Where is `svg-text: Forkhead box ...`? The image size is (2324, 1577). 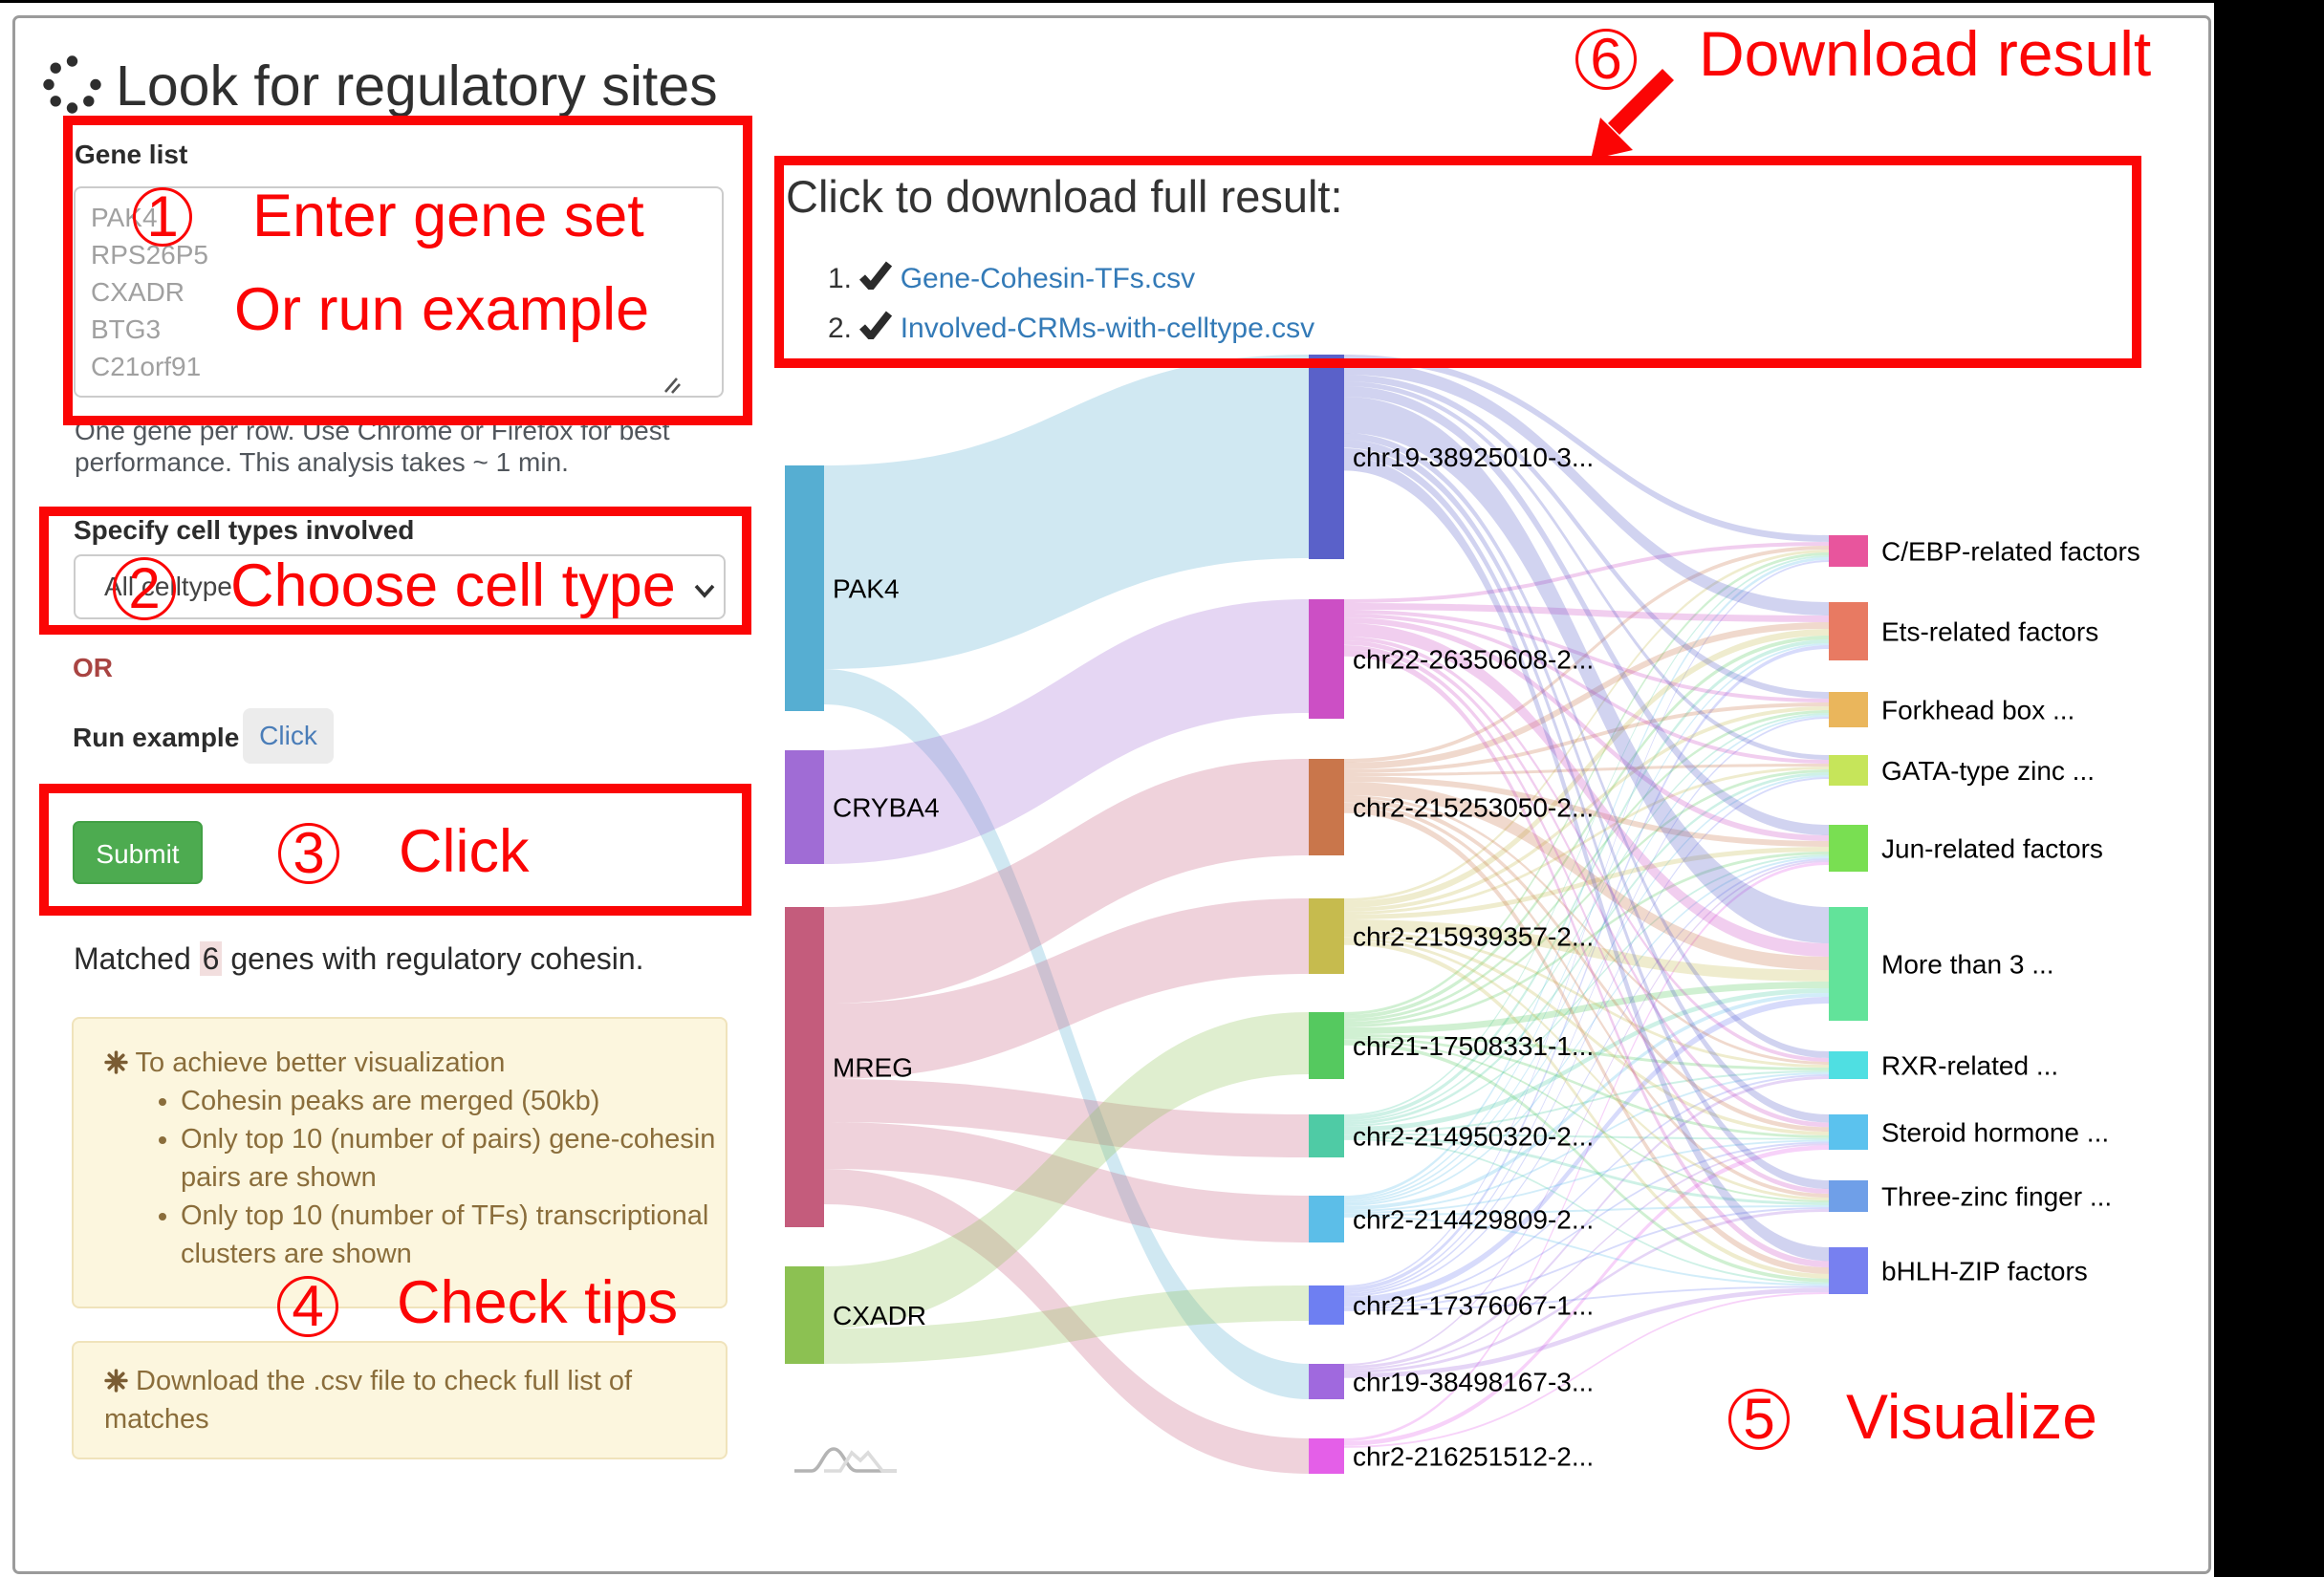 svg-text: Forkhead box ... is located at coordinates (1977, 710).